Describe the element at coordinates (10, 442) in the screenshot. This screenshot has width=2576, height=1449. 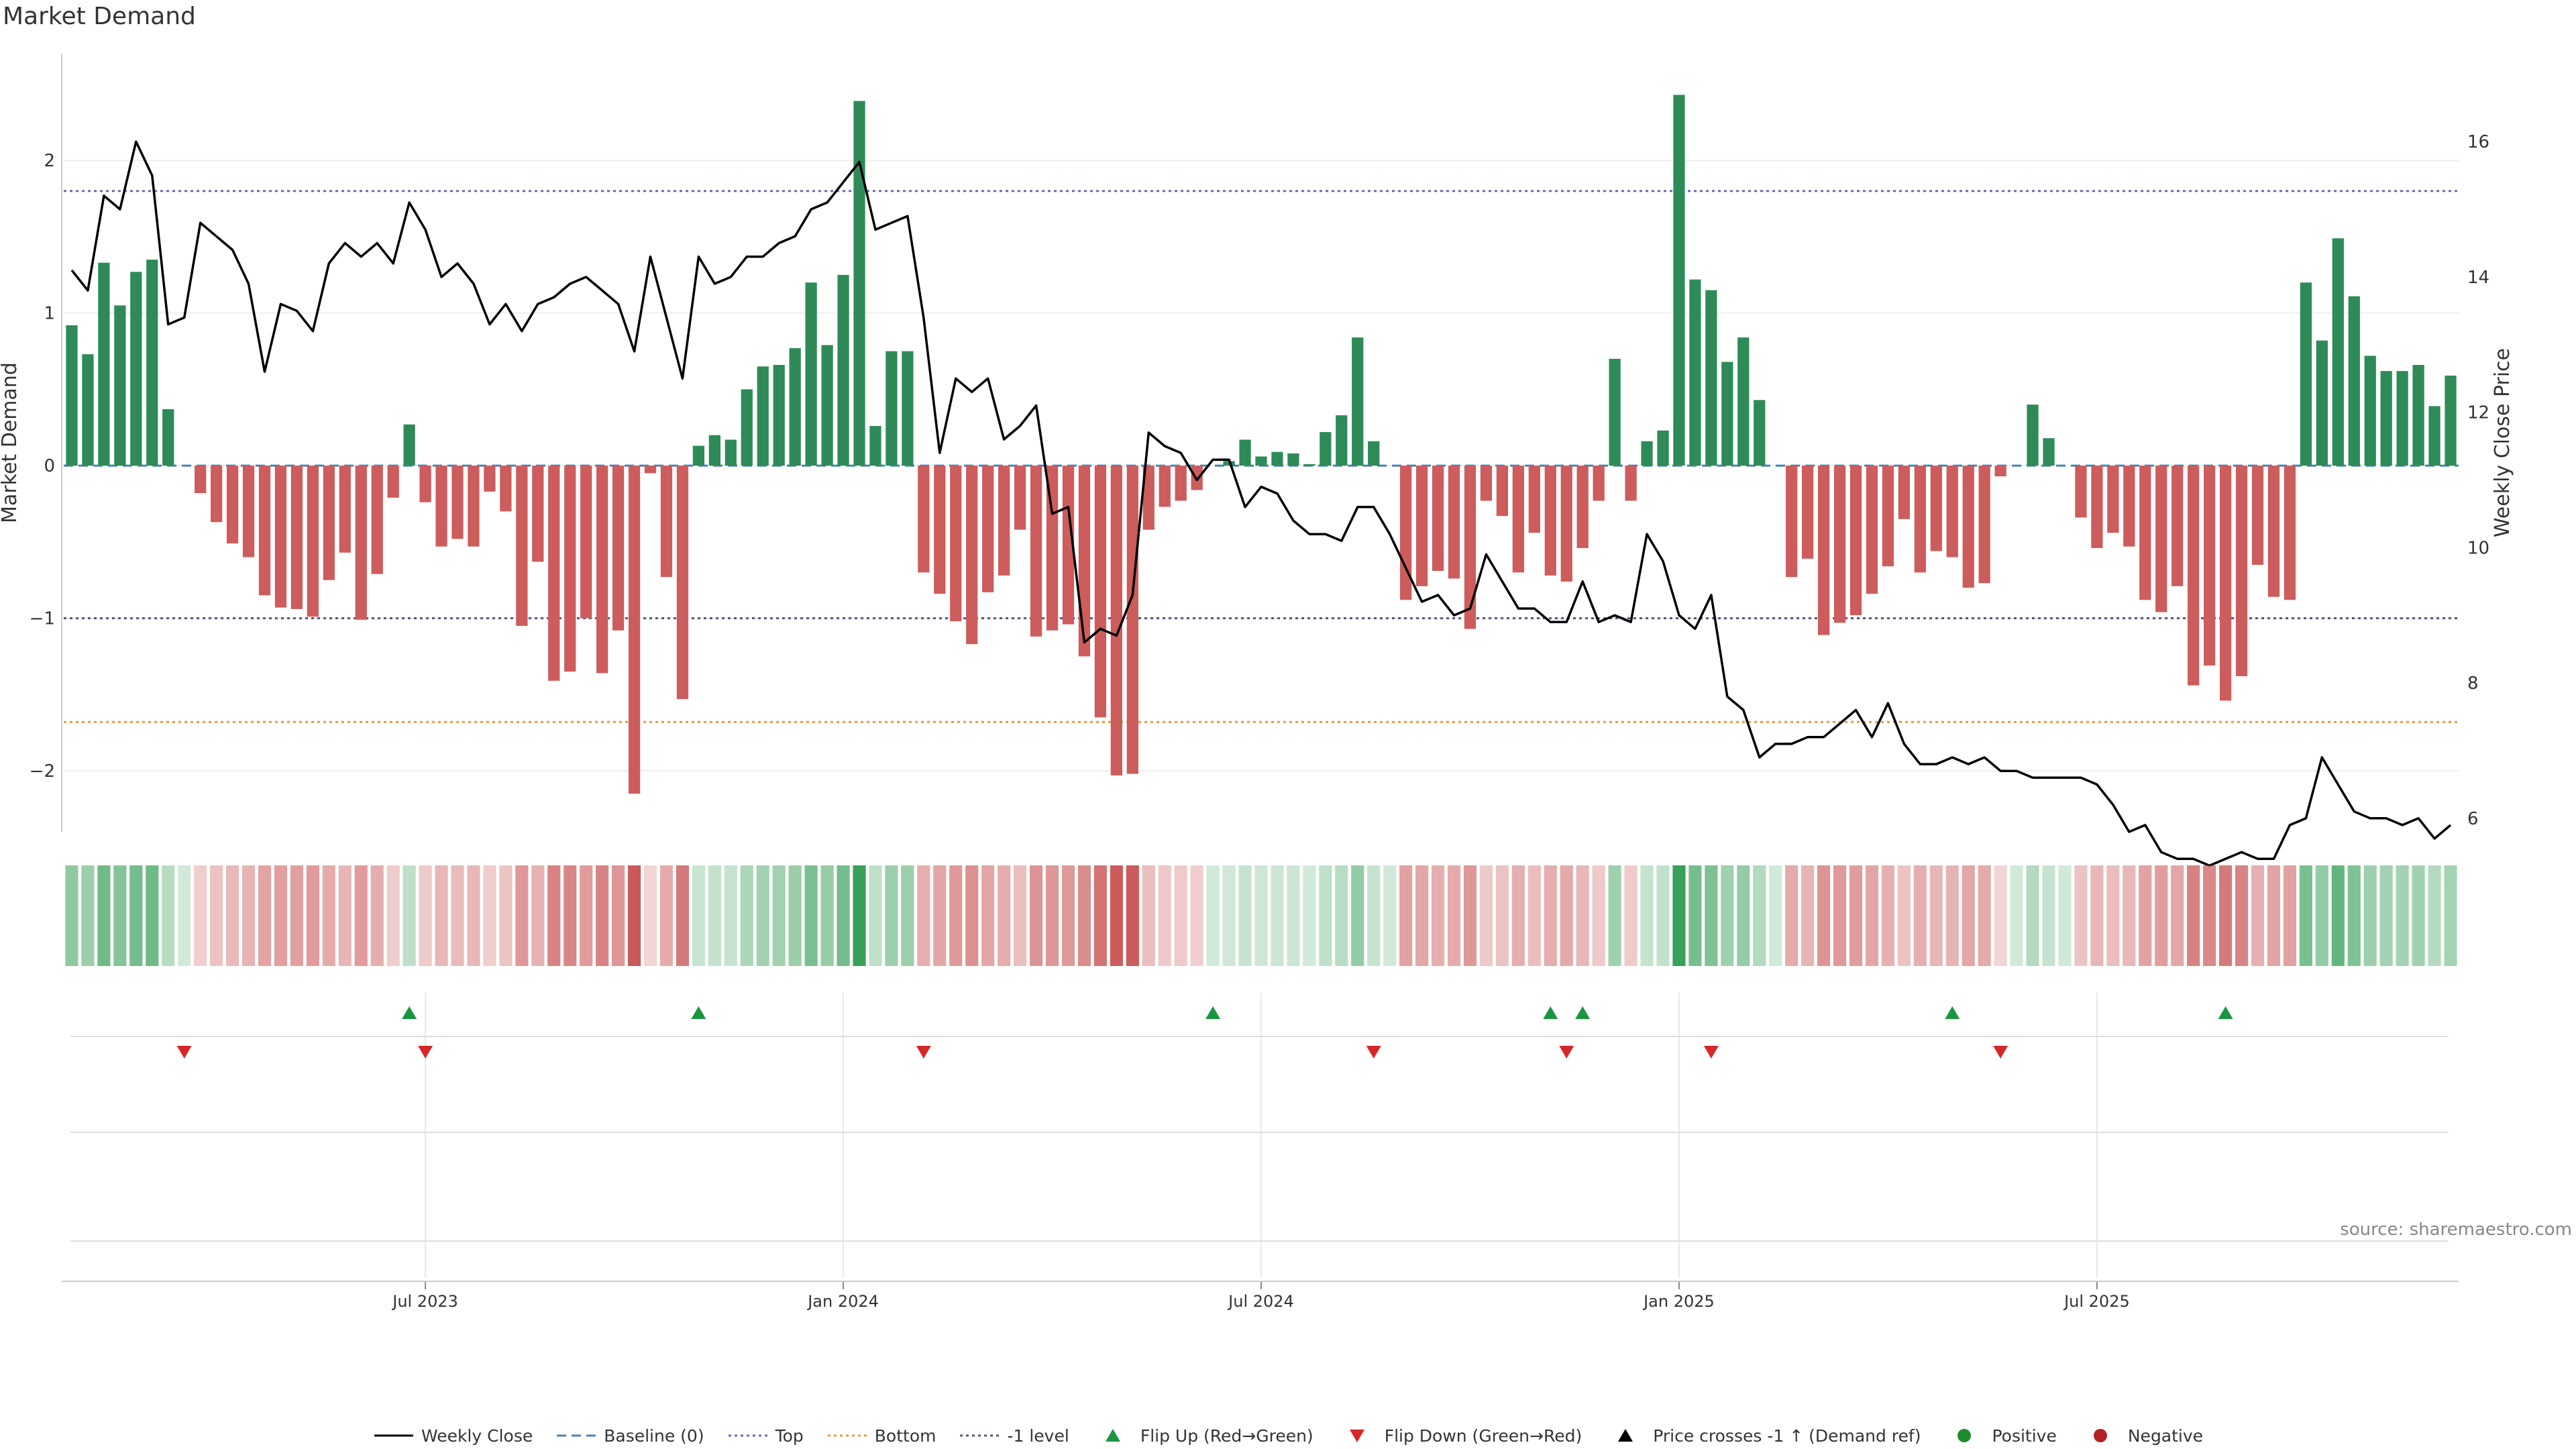
I see `y-axis-label: Market Demand` at that location.